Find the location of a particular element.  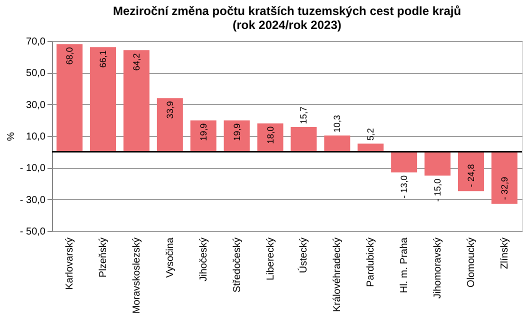

y-tick-label: - 30,0 is located at coordinates (33, 200).